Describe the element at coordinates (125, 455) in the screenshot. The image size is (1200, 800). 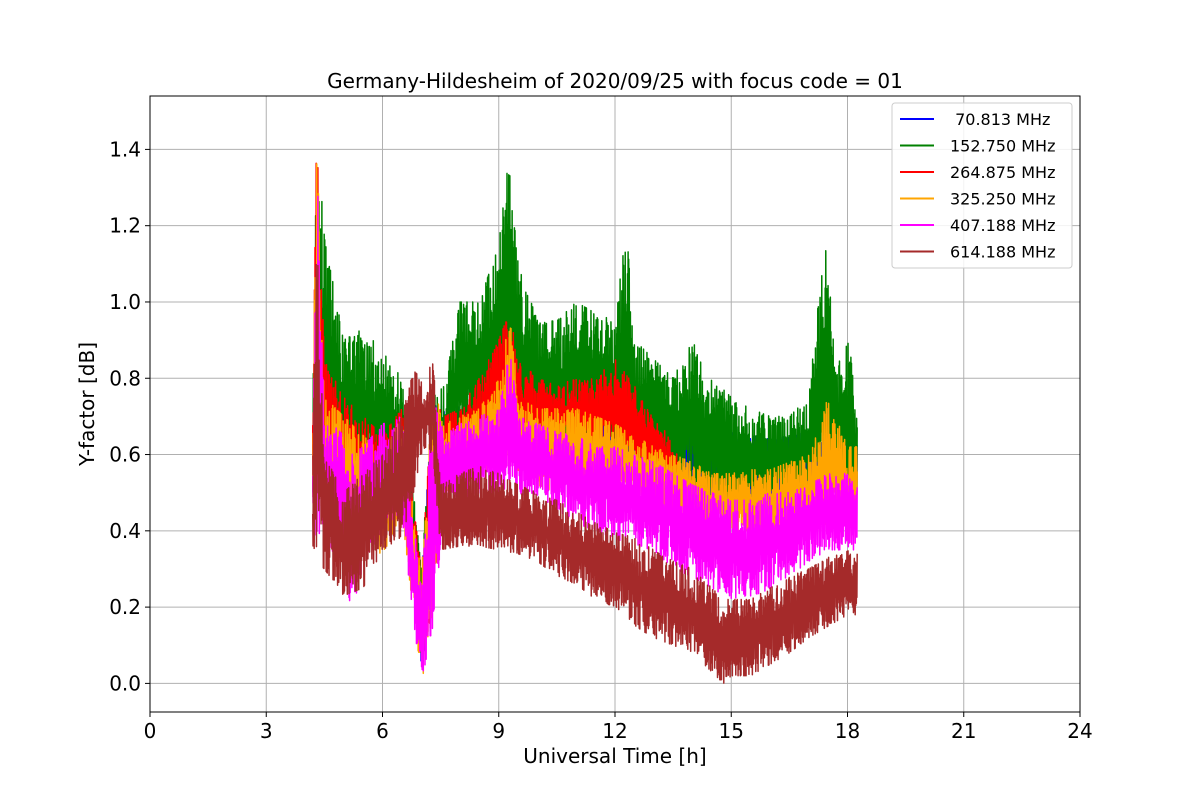
I see `y-tick-label: 0.6` at that location.